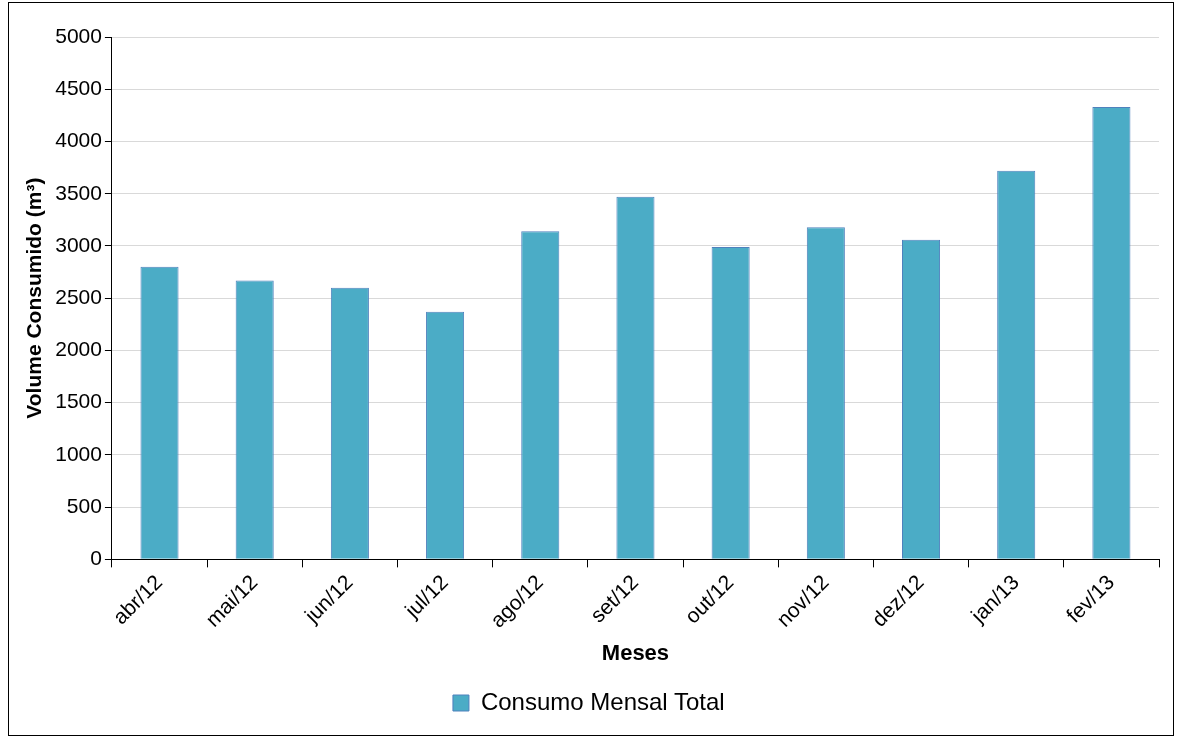 The image size is (1184, 738). What do you see at coordinates (78, 35) in the screenshot?
I see `y-tick-label: 5000` at bounding box center [78, 35].